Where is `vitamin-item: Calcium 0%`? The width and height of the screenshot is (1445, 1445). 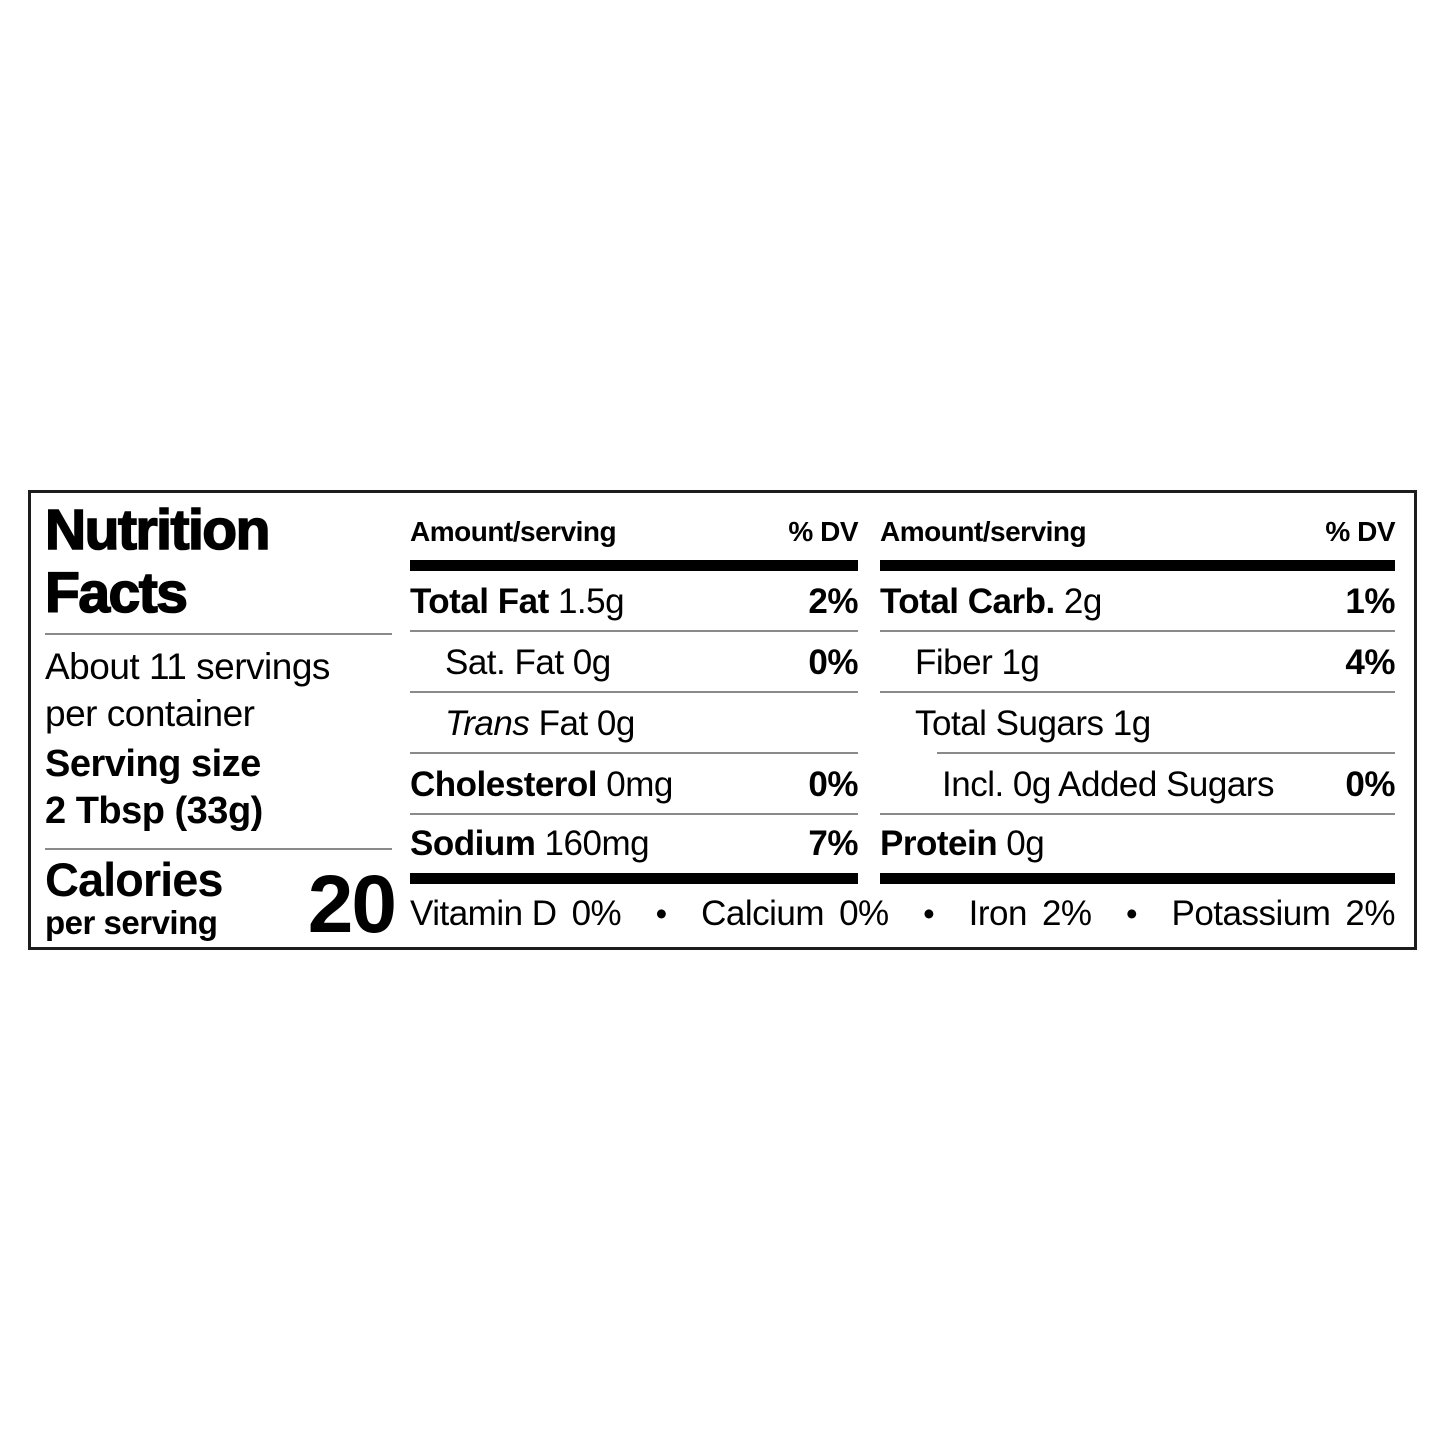 vitamin-item: Calcium 0% is located at coordinates (795, 914).